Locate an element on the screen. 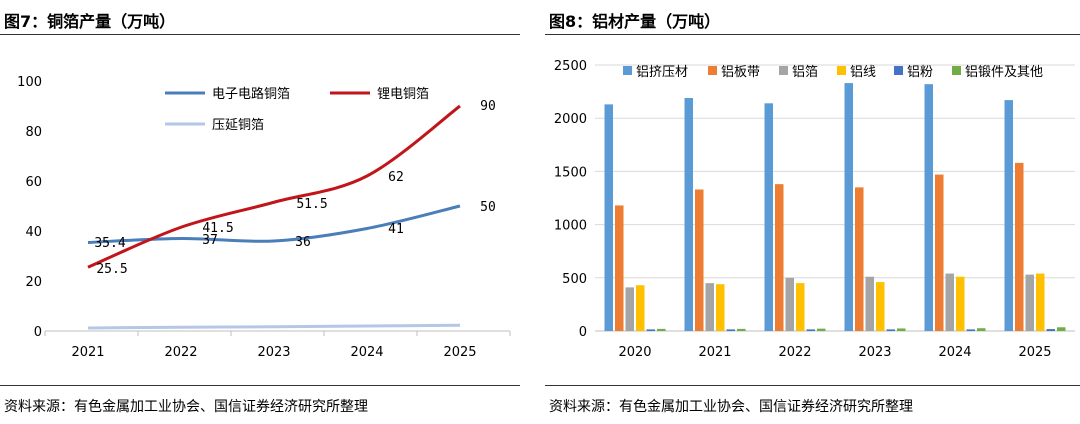 Image resolution: width=1080 pixels, height=424 pixels. figure-8-source: 资料来源：有色金属加工业协会、国信证券经济研究所整理 is located at coordinates (731, 407).